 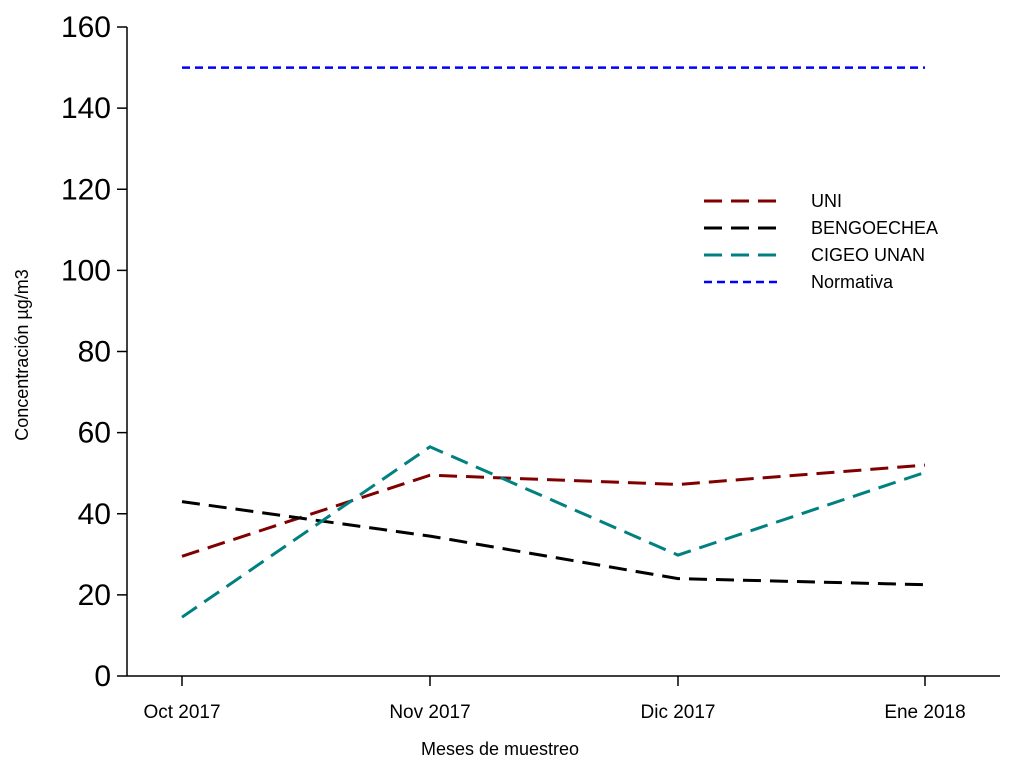 What do you see at coordinates (181, 712) in the screenshot?
I see `x-tick-label: Oct 2017` at bounding box center [181, 712].